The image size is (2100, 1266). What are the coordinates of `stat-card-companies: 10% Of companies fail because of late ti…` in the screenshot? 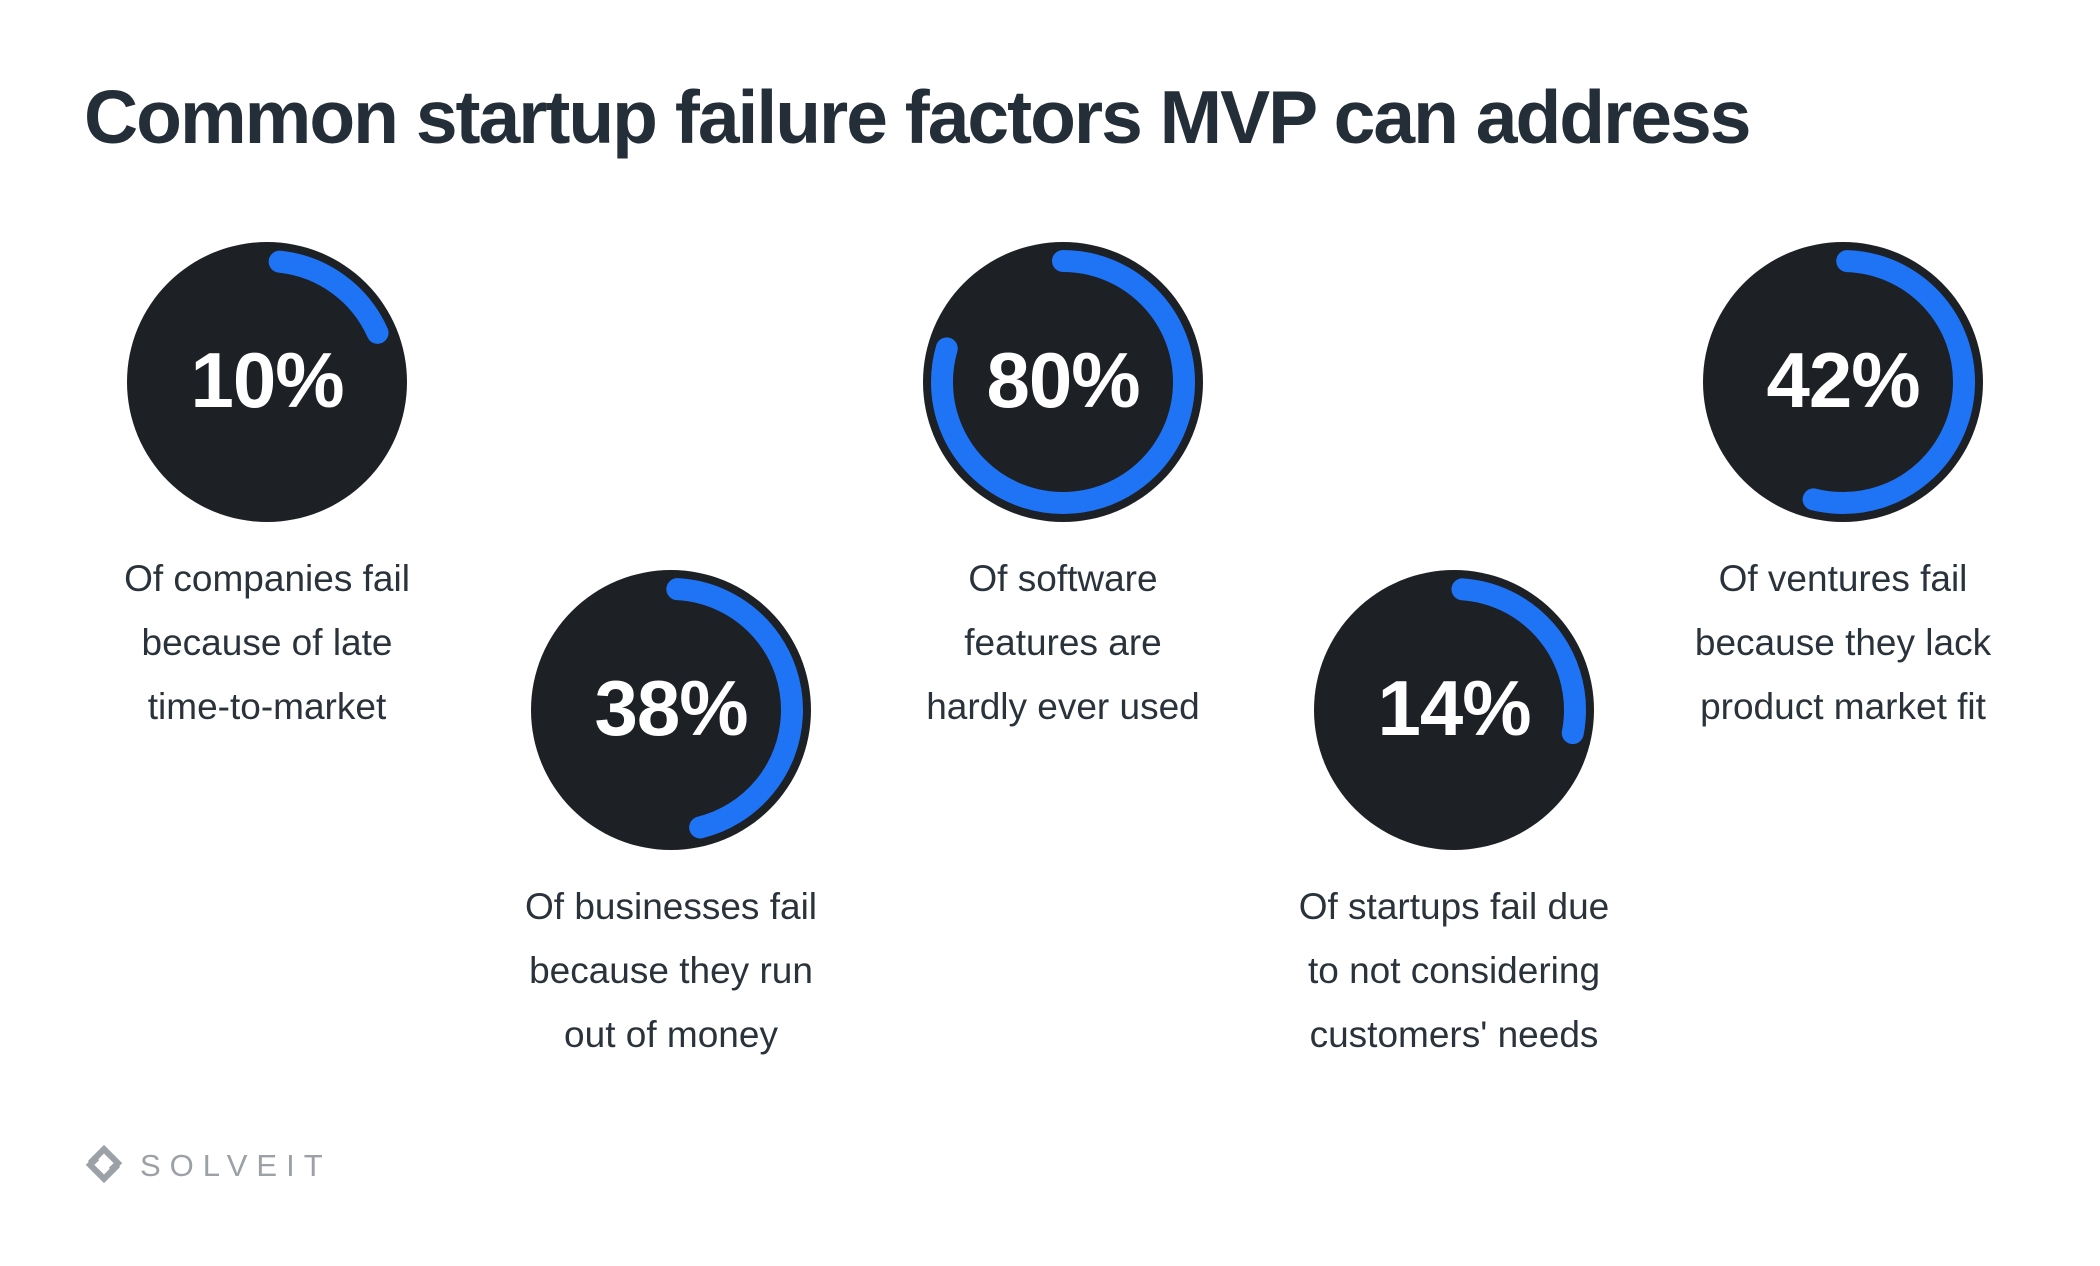 It's located at (267, 484).